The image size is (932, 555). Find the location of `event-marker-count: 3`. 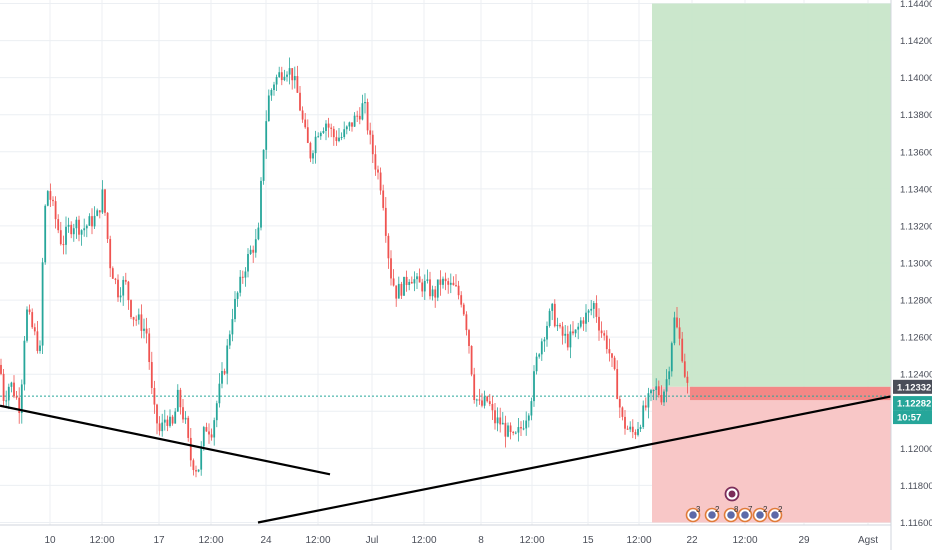

event-marker-count: 3 is located at coordinates (698, 509).